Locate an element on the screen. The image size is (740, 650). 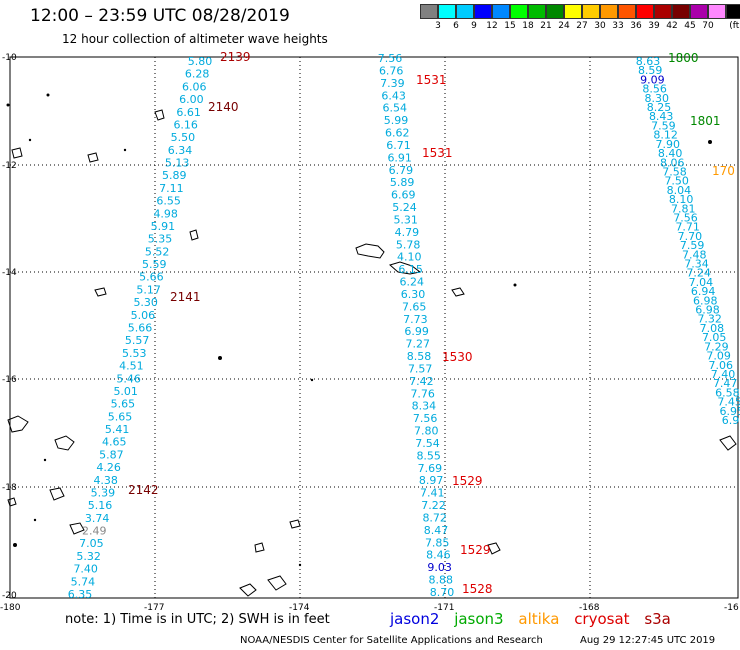
wave-height-value: 6.91 is located at coordinates (399, 157).